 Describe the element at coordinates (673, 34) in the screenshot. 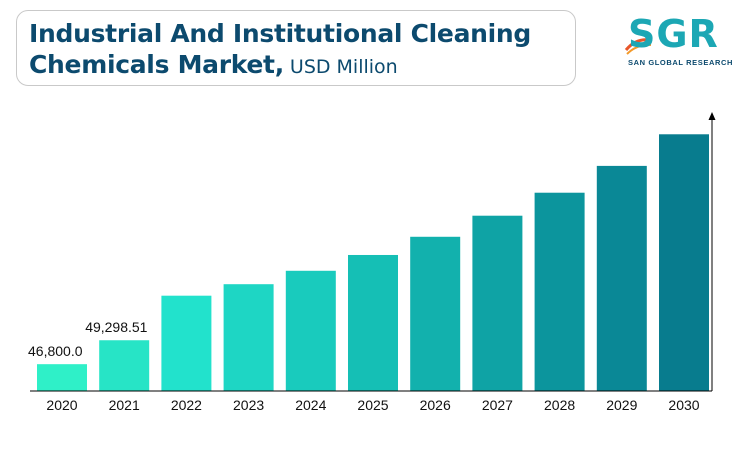

I see `logo-mark: SGR` at that location.